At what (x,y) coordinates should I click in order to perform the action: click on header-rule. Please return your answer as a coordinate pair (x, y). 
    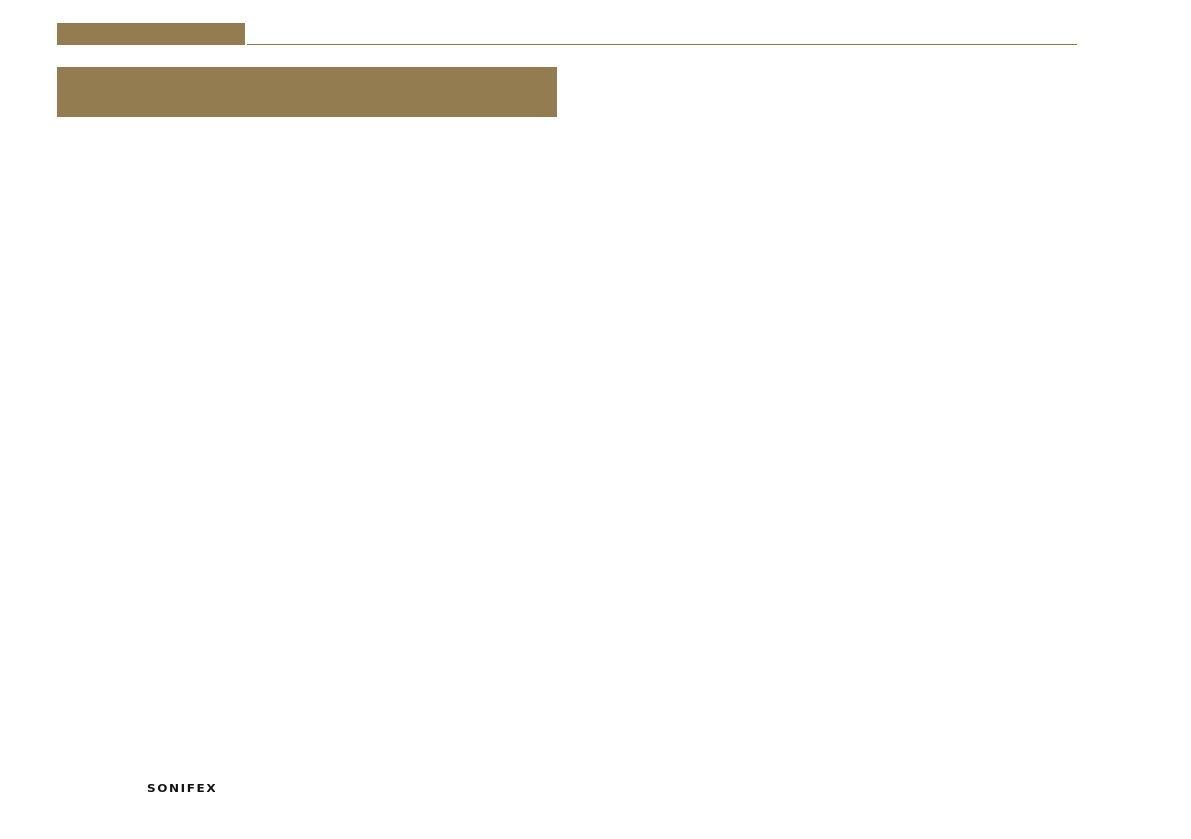
    Looking at the image, I should click on (662, 44).